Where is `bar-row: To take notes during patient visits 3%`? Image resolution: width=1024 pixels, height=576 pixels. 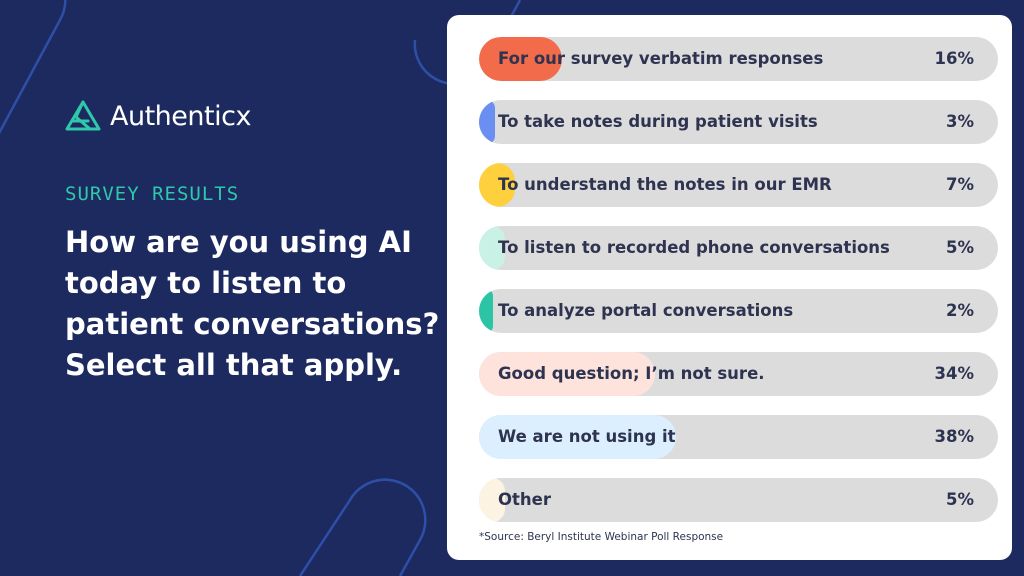
bar-row: To take notes during patient visits 3% is located at coordinates (738, 122).